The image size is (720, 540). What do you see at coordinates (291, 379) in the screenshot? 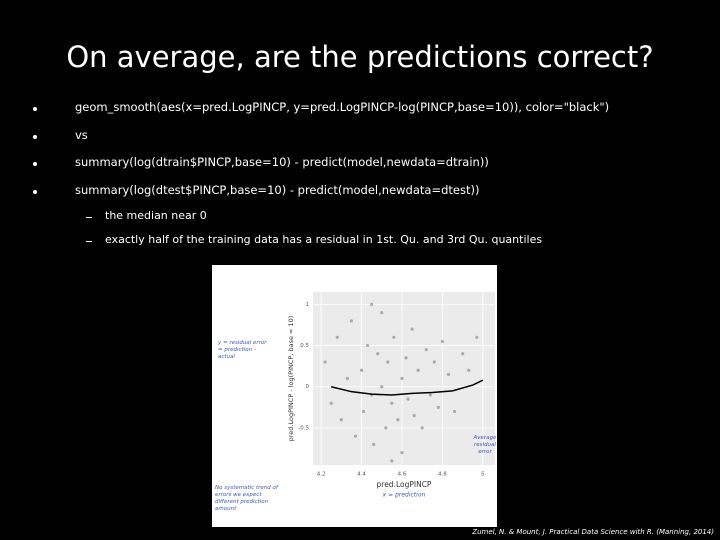
I see `y-axis-label: pred.LogPINCP - log(PINCP, base = 10)` at bounding box center [291, 379].